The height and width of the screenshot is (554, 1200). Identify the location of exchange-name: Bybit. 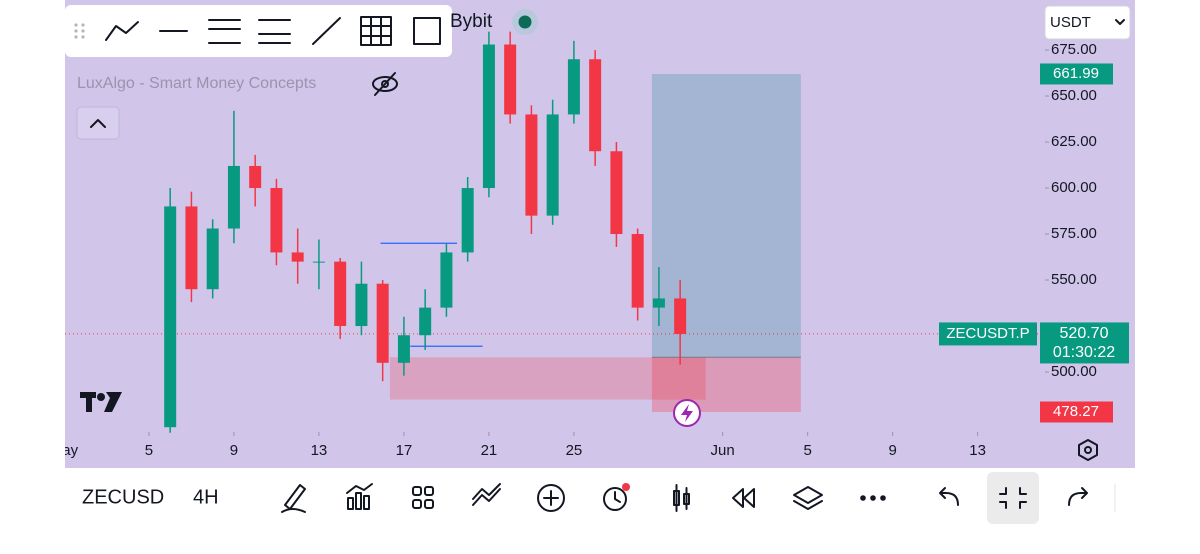
(471, 21).